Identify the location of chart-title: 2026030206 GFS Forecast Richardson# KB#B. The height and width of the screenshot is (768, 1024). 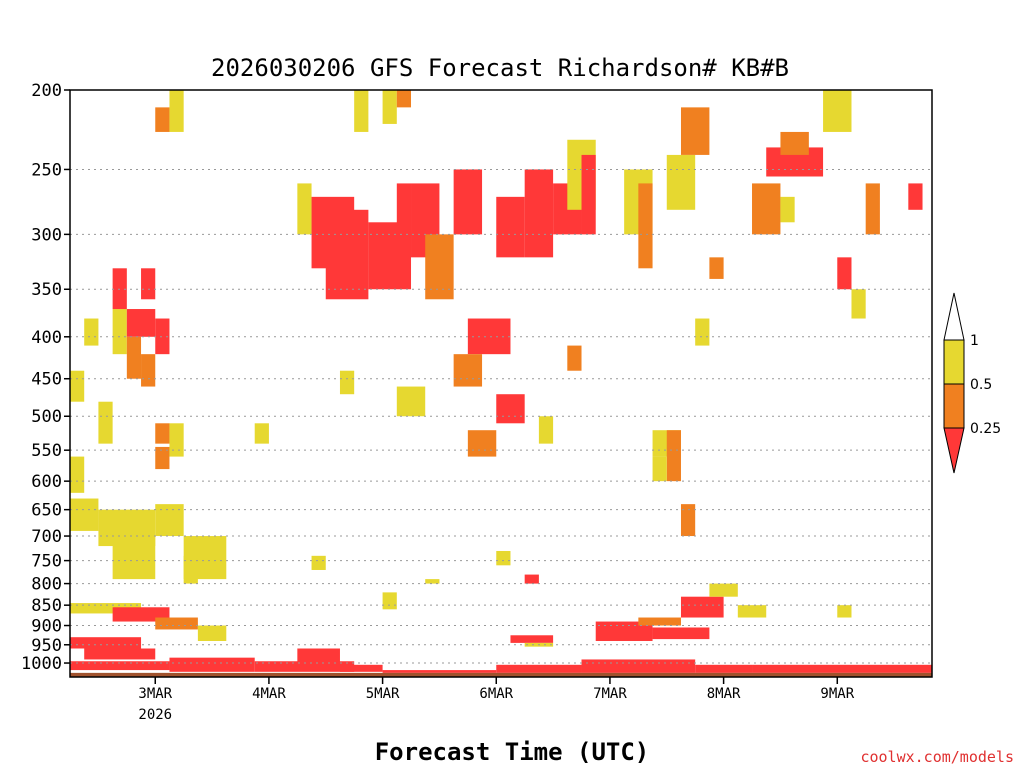
(500, 68).